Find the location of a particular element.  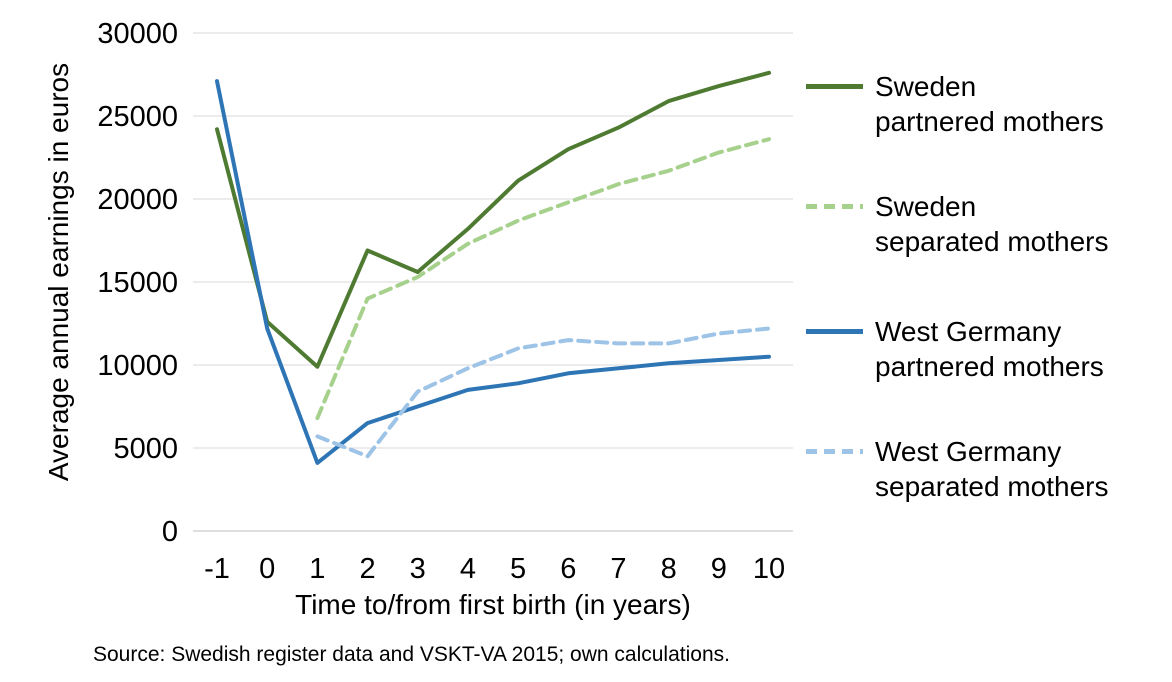

y-tick-label: 20000 is located at coordinates (137, 200).